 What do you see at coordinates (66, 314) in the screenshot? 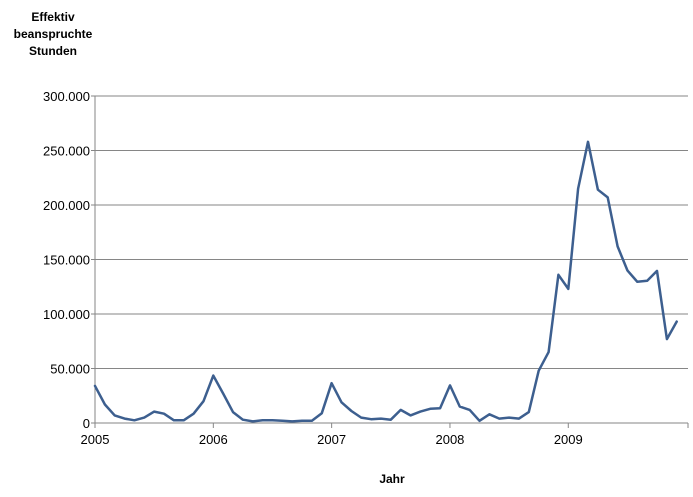
I see `y-tick-label: 100.000` at bounding box center [66, 314].